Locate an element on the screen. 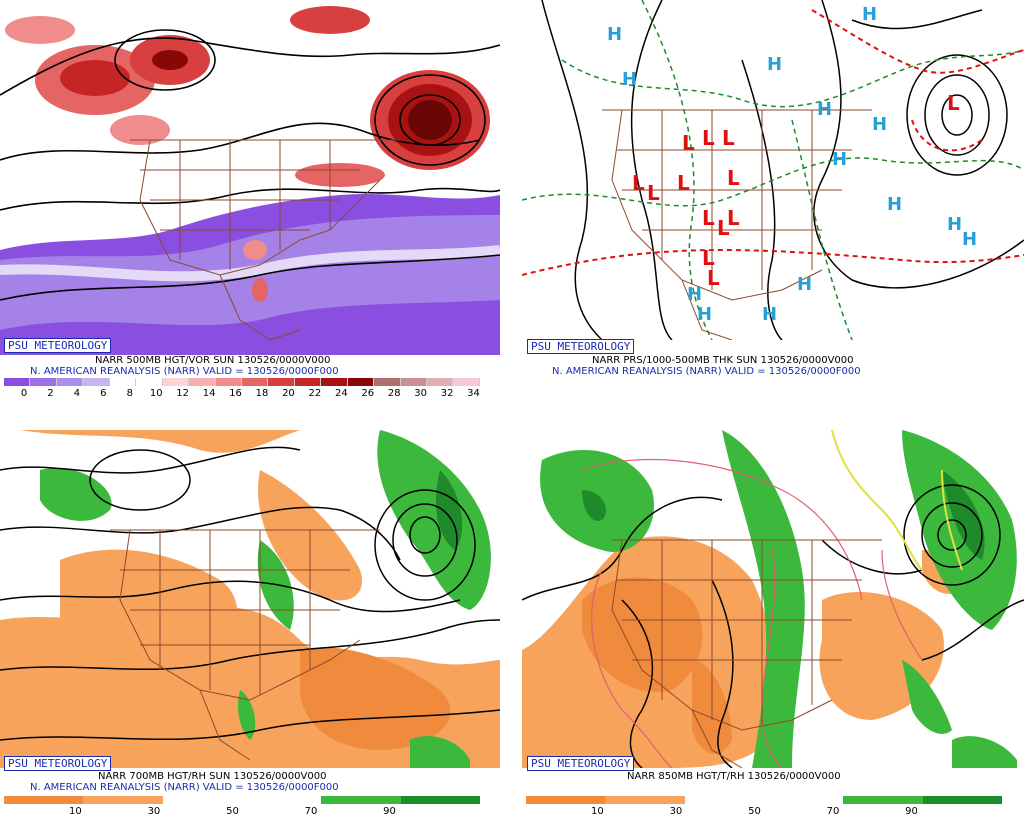 The width and height of the screenshot is (1024, 819). colorbar-tick-label: 20 is located at coordinates (288, 393).